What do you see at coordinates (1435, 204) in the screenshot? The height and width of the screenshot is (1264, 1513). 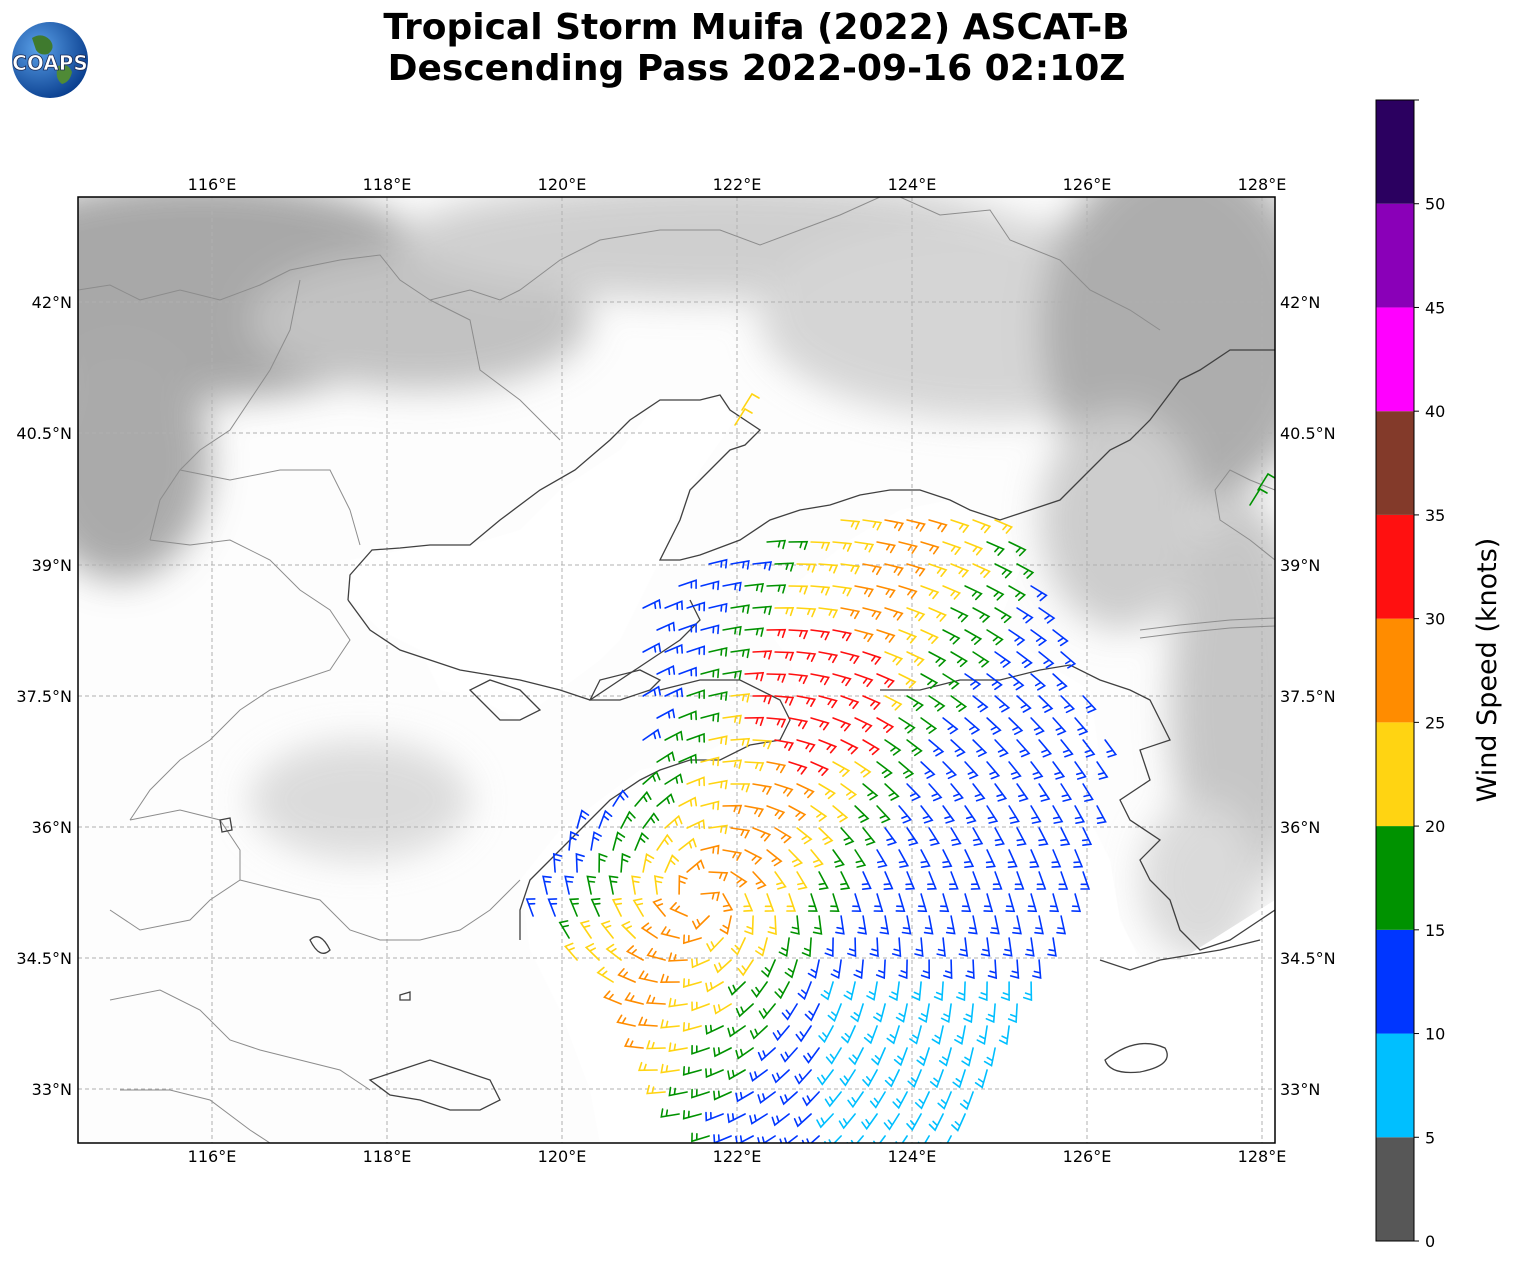 I see `colorbar-tick-label: 50` at bounding box center [1435, 204].